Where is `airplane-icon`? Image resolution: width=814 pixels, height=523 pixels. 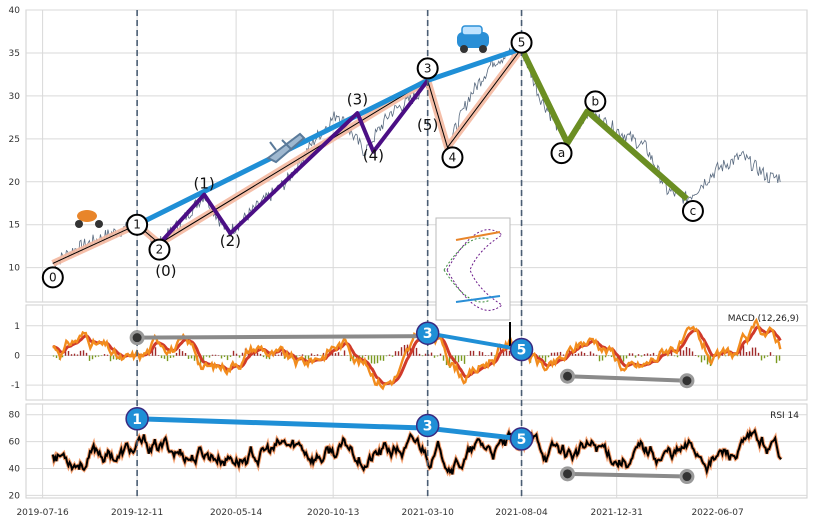 airplane-icon is located at coordinates (286, 148).